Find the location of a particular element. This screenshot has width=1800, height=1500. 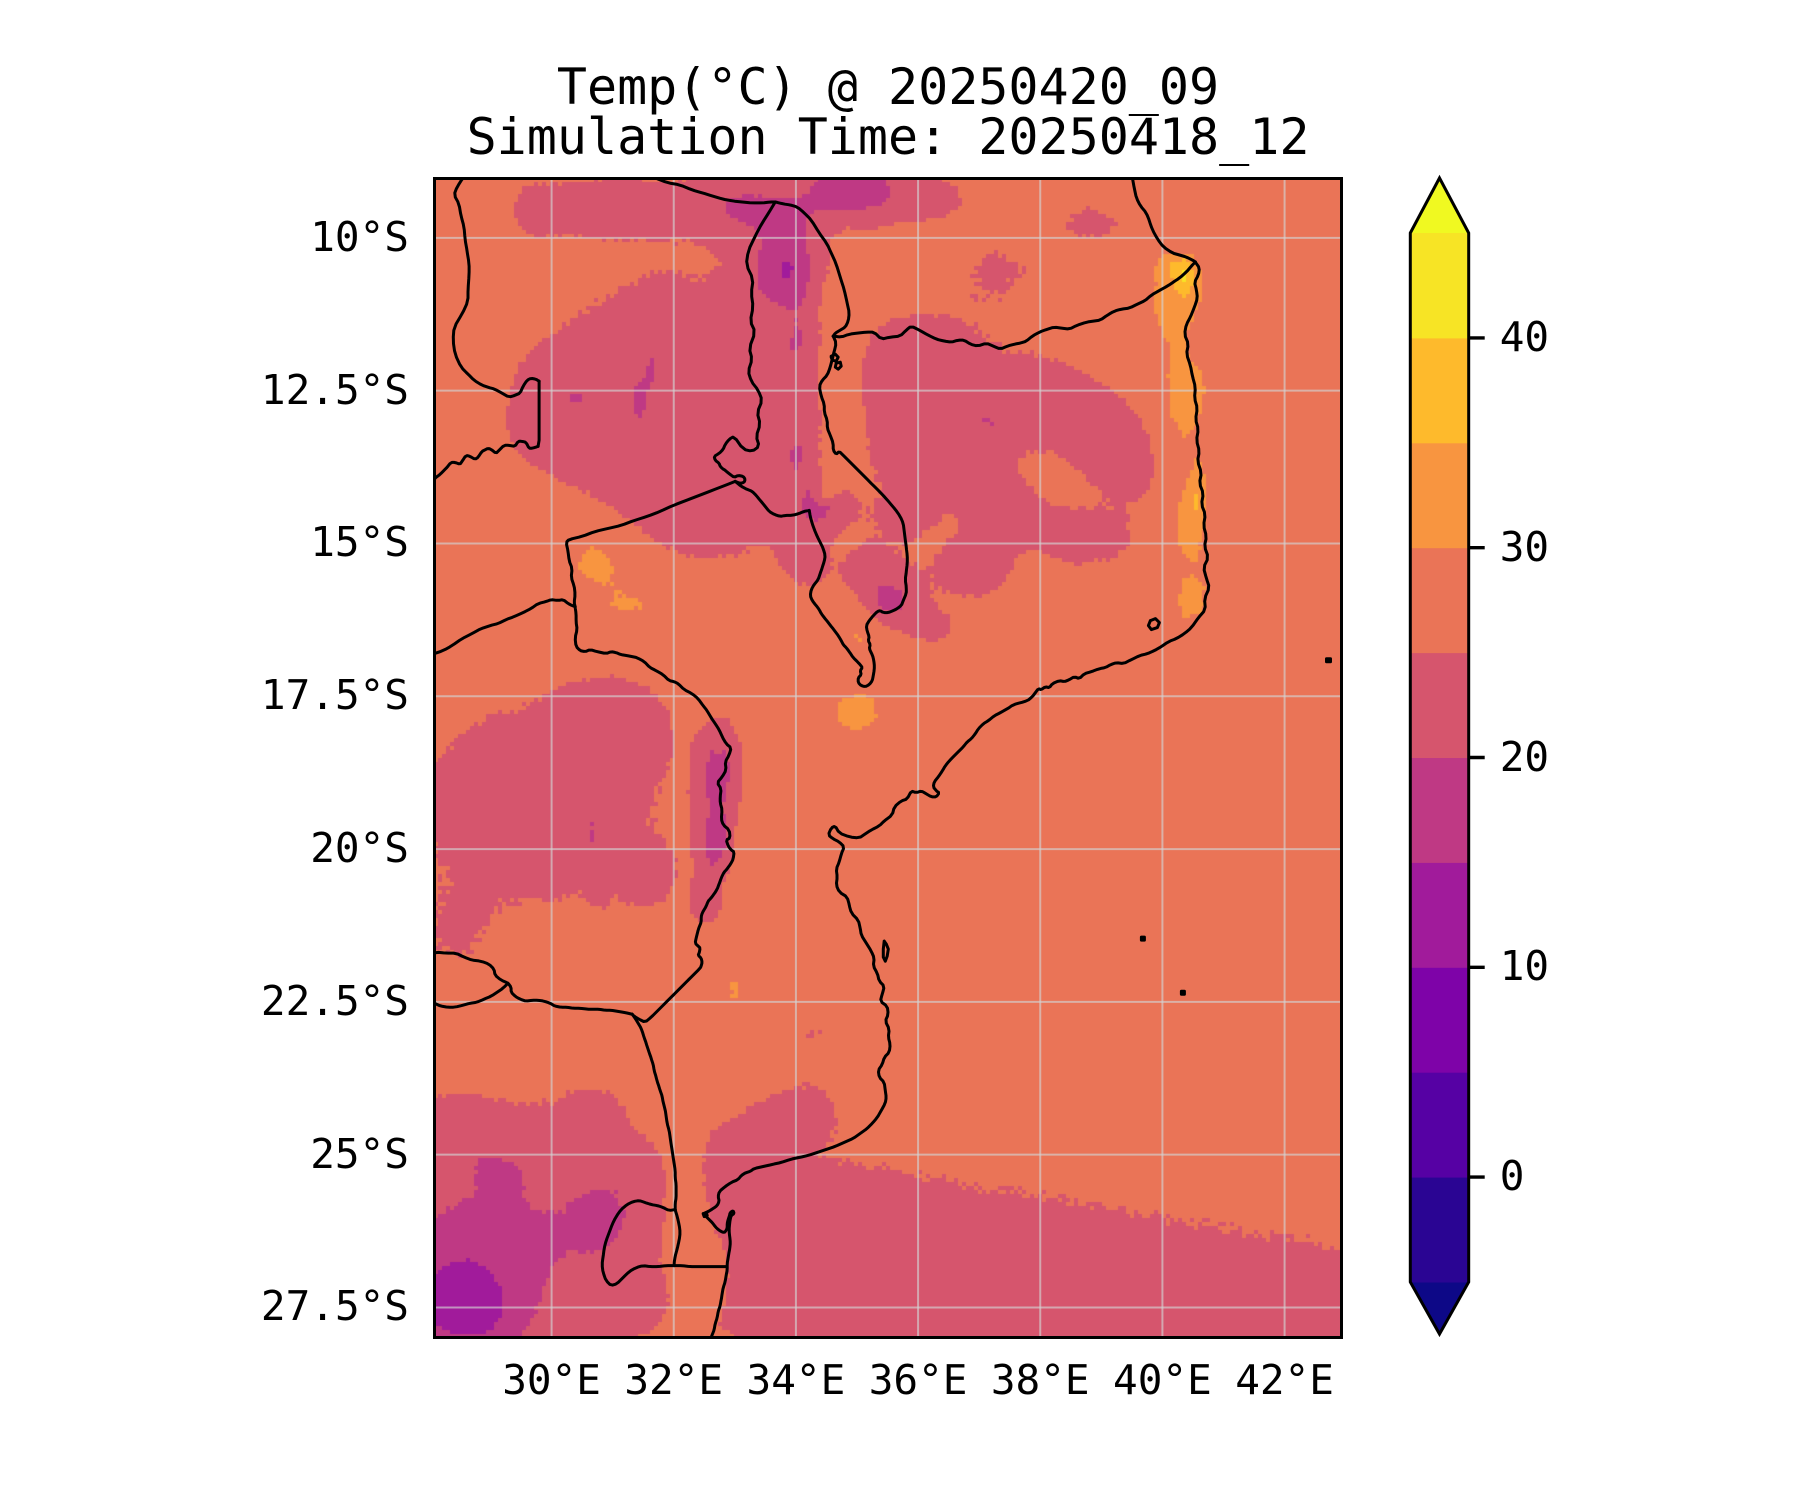

border-tz_zm is located at coordinates (715, 191).